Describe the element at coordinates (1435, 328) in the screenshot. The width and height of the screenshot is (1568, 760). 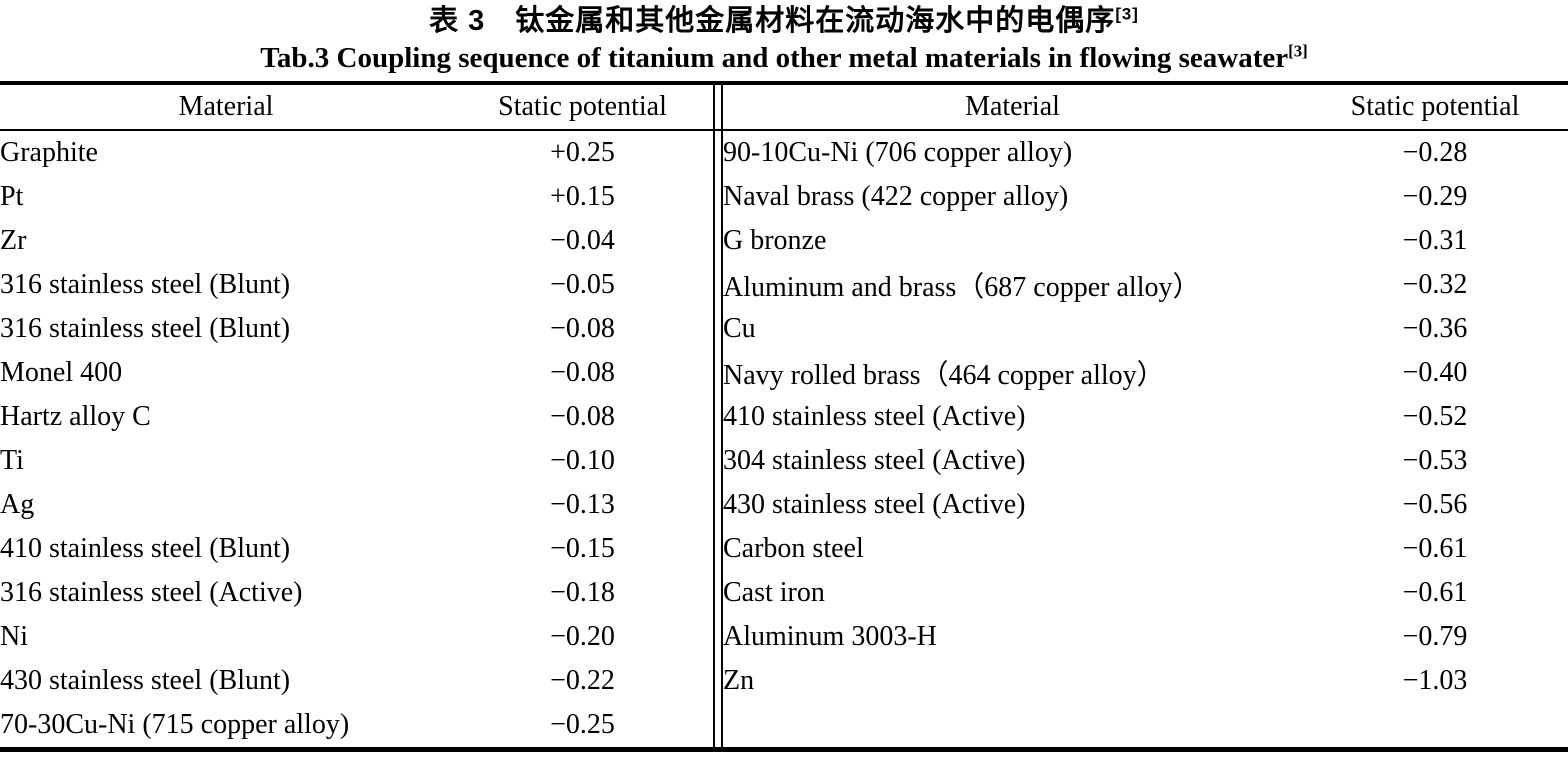
I see `potential-cell-right: −0.36` at that location.